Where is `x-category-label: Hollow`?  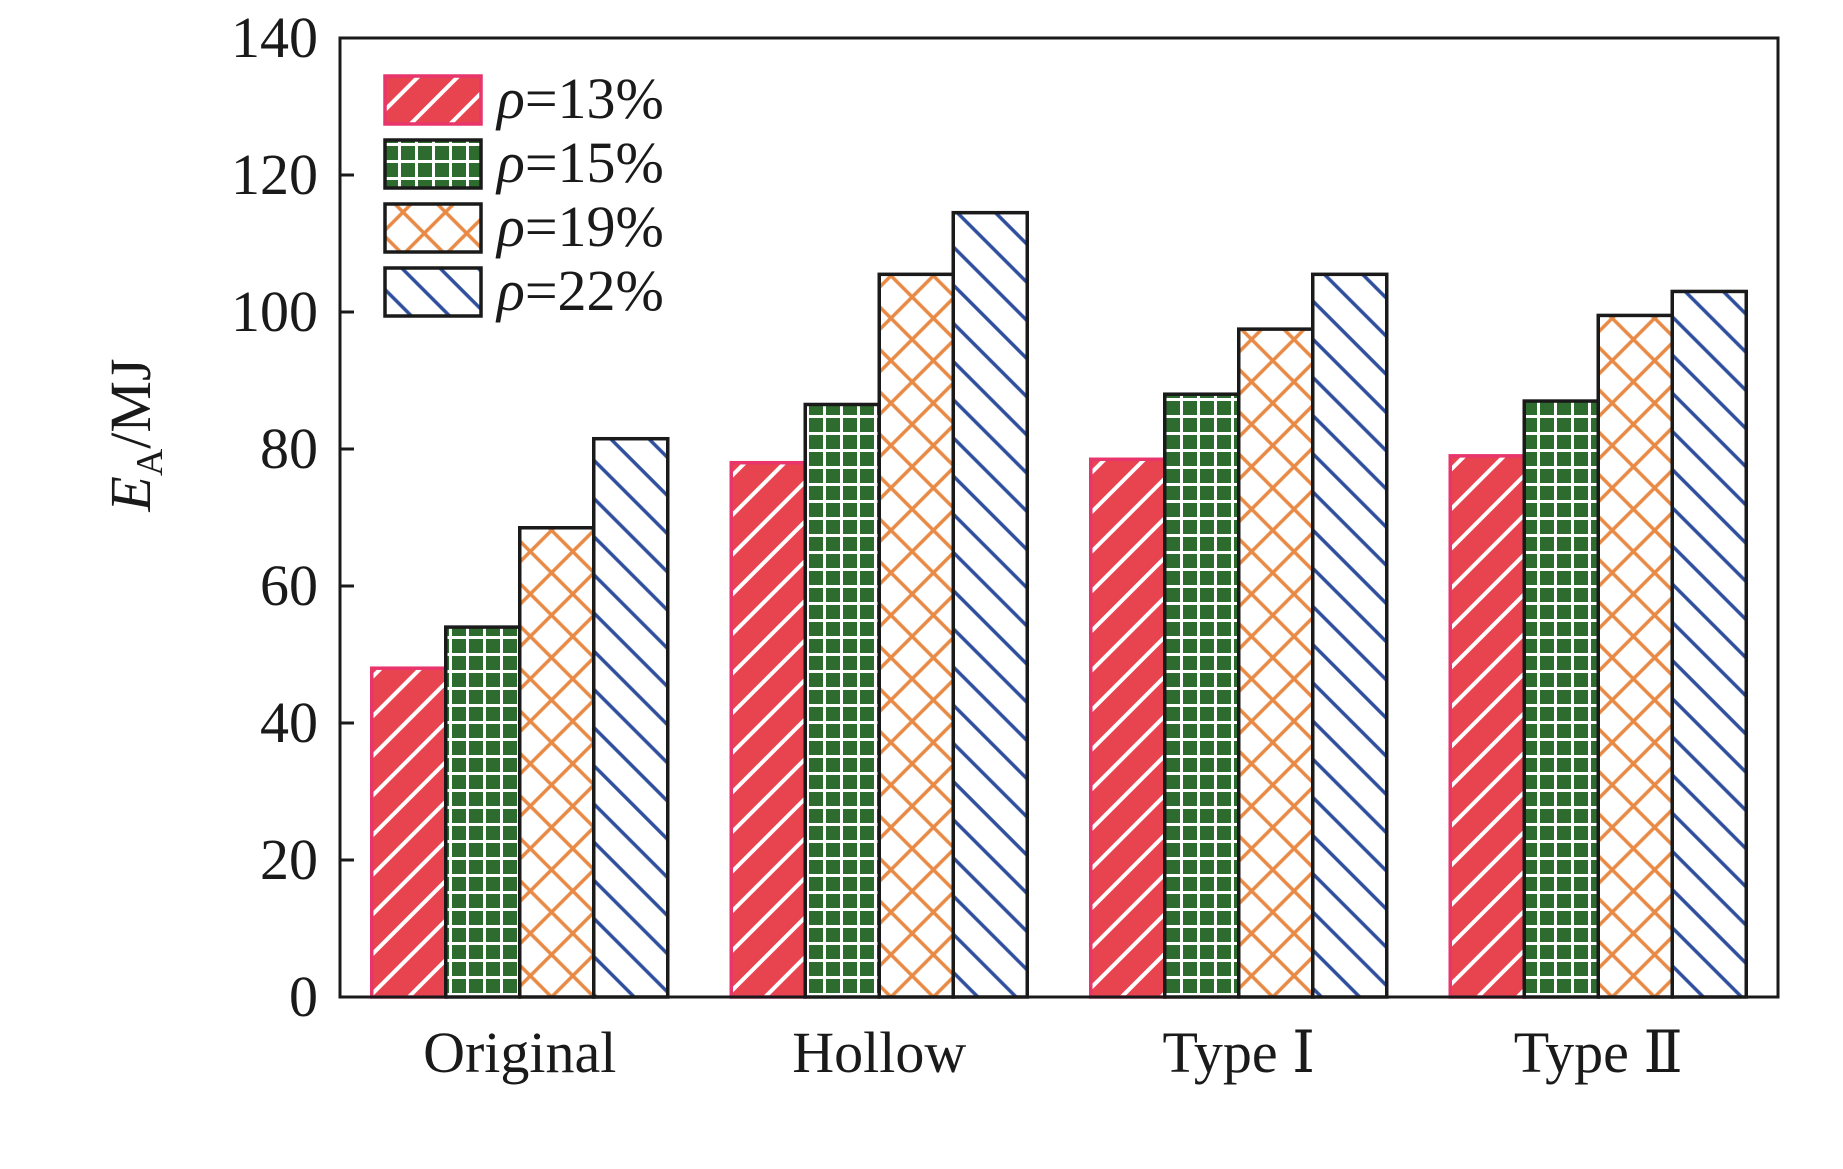
x-category-label: Hollow is located at coordinates (879, 1052).